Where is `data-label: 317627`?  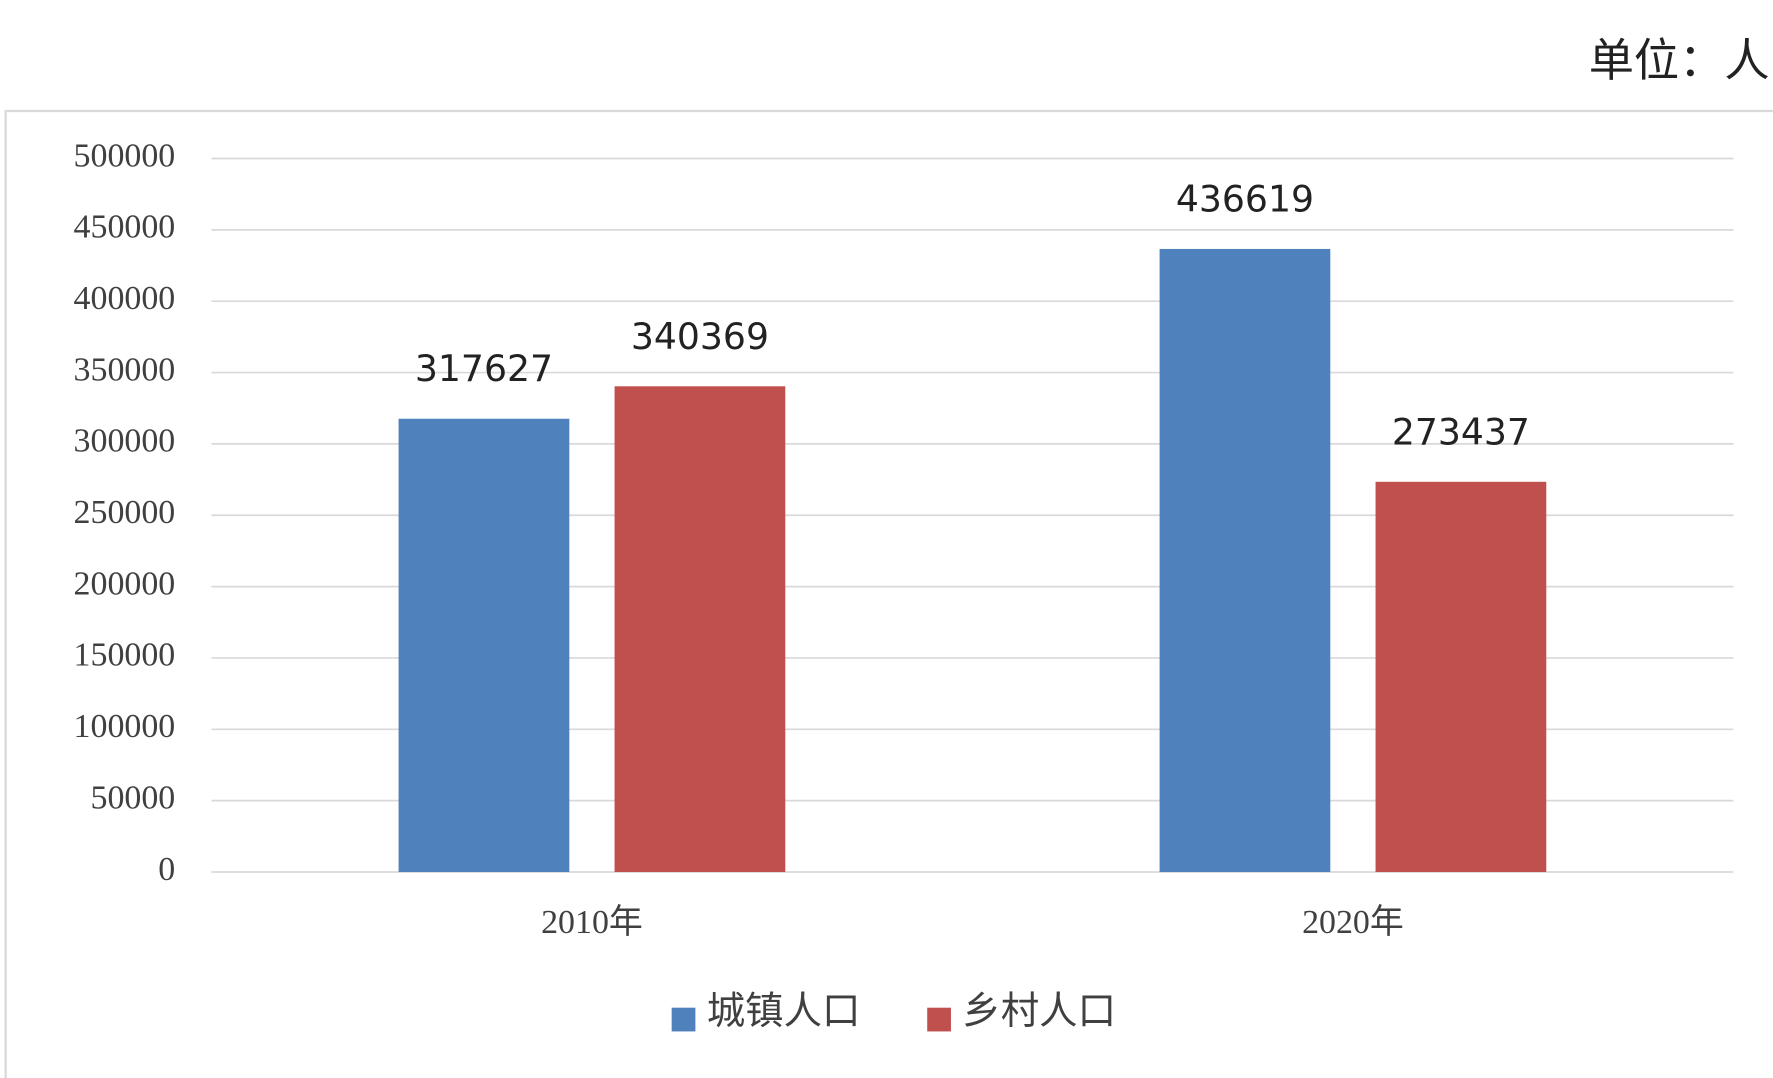
data-label: 317627 is located at coordinates (484, 368).